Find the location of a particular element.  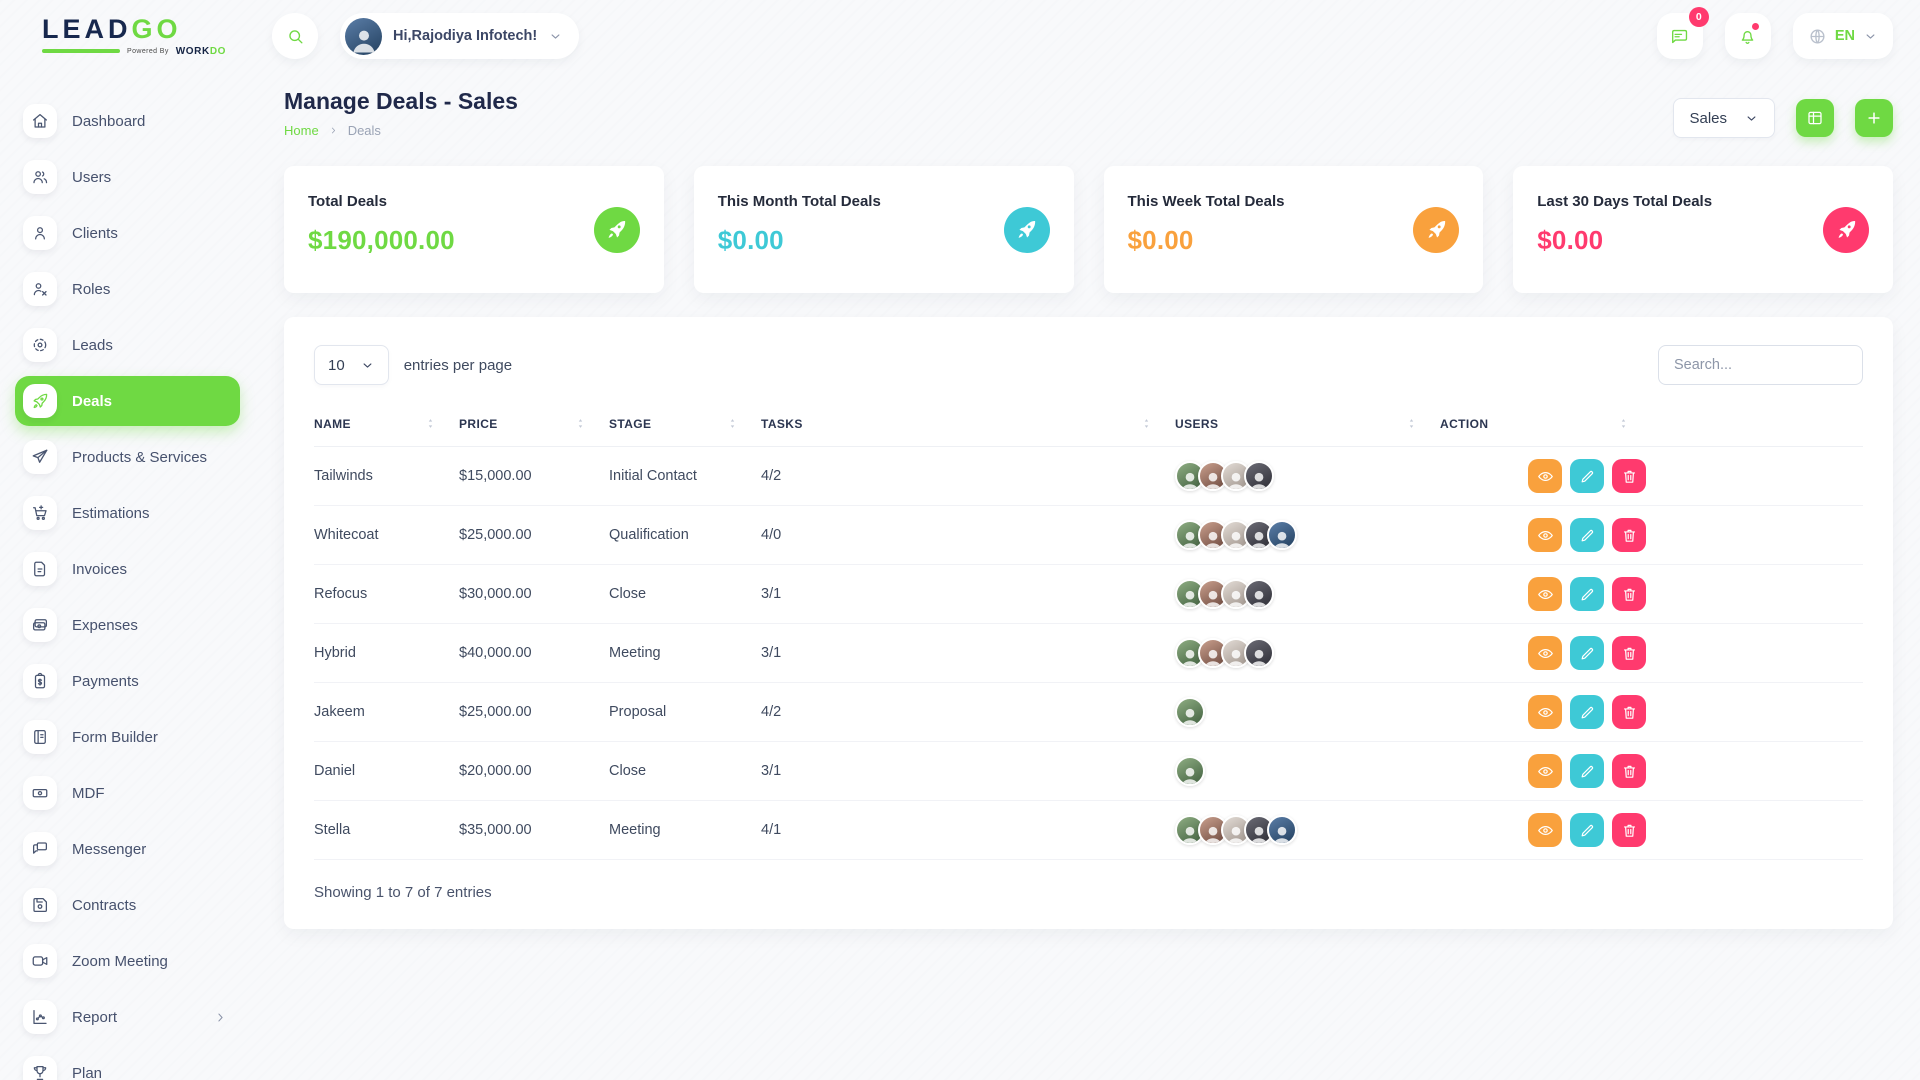

column-header-tasks: TASKS is located at coordinates (968, 424).